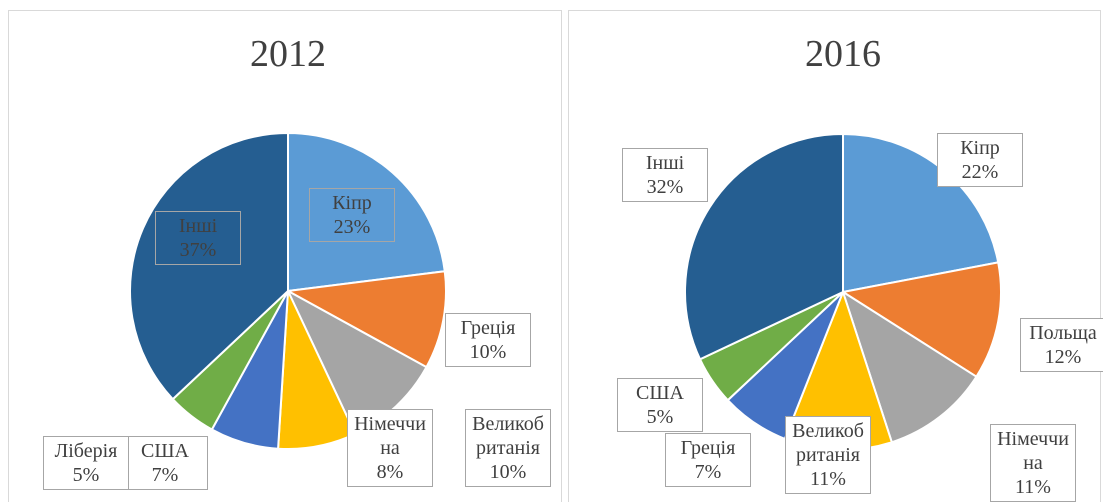 This screenshot has height=502, width=1103. Describe the element at coordinates (980, 160) in the screenshot. I see `data-label: Кіпр 22%` at that location.